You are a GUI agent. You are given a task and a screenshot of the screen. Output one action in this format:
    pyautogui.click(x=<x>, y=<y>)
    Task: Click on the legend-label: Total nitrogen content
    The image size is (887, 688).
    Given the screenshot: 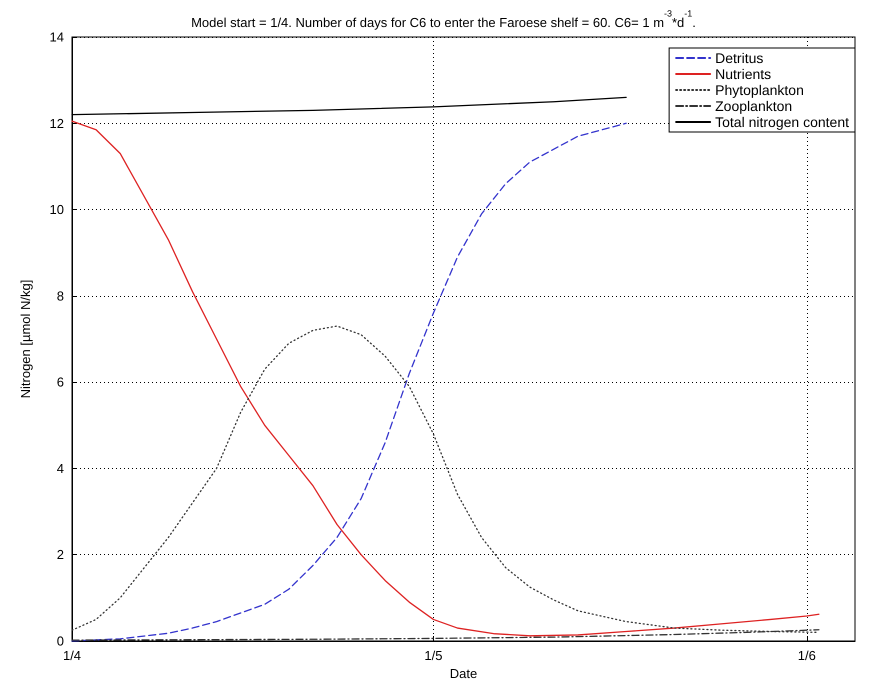 What is the action you would take?
    pyautogui.click(x=782, y=122)
    